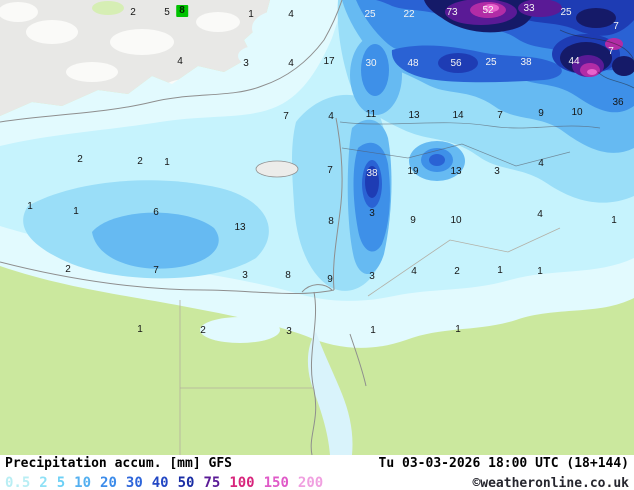  What do you see at coordinates (18, 482) in the screenshot?
I see `legend-value: 0.5` at bounding box center [18, 482].